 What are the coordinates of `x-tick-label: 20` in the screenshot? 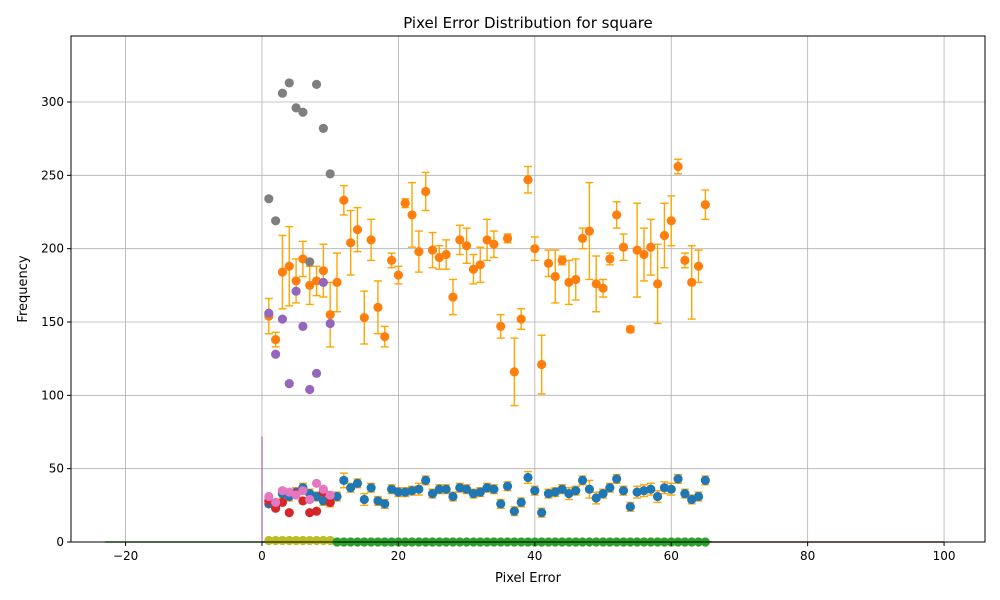 It's located at (398, 556).